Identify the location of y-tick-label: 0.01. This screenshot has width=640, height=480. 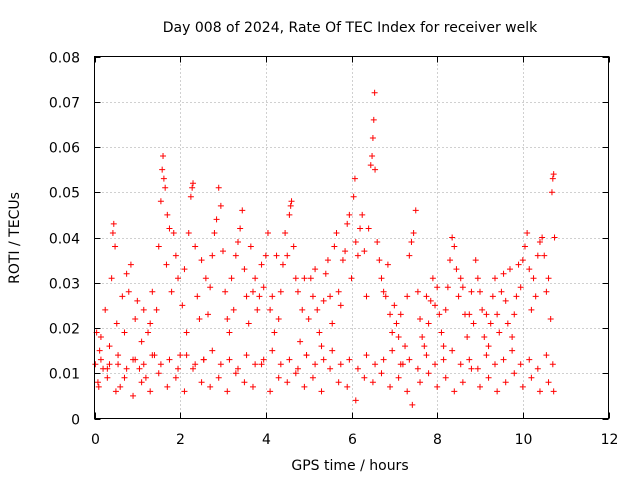
(64, 375).